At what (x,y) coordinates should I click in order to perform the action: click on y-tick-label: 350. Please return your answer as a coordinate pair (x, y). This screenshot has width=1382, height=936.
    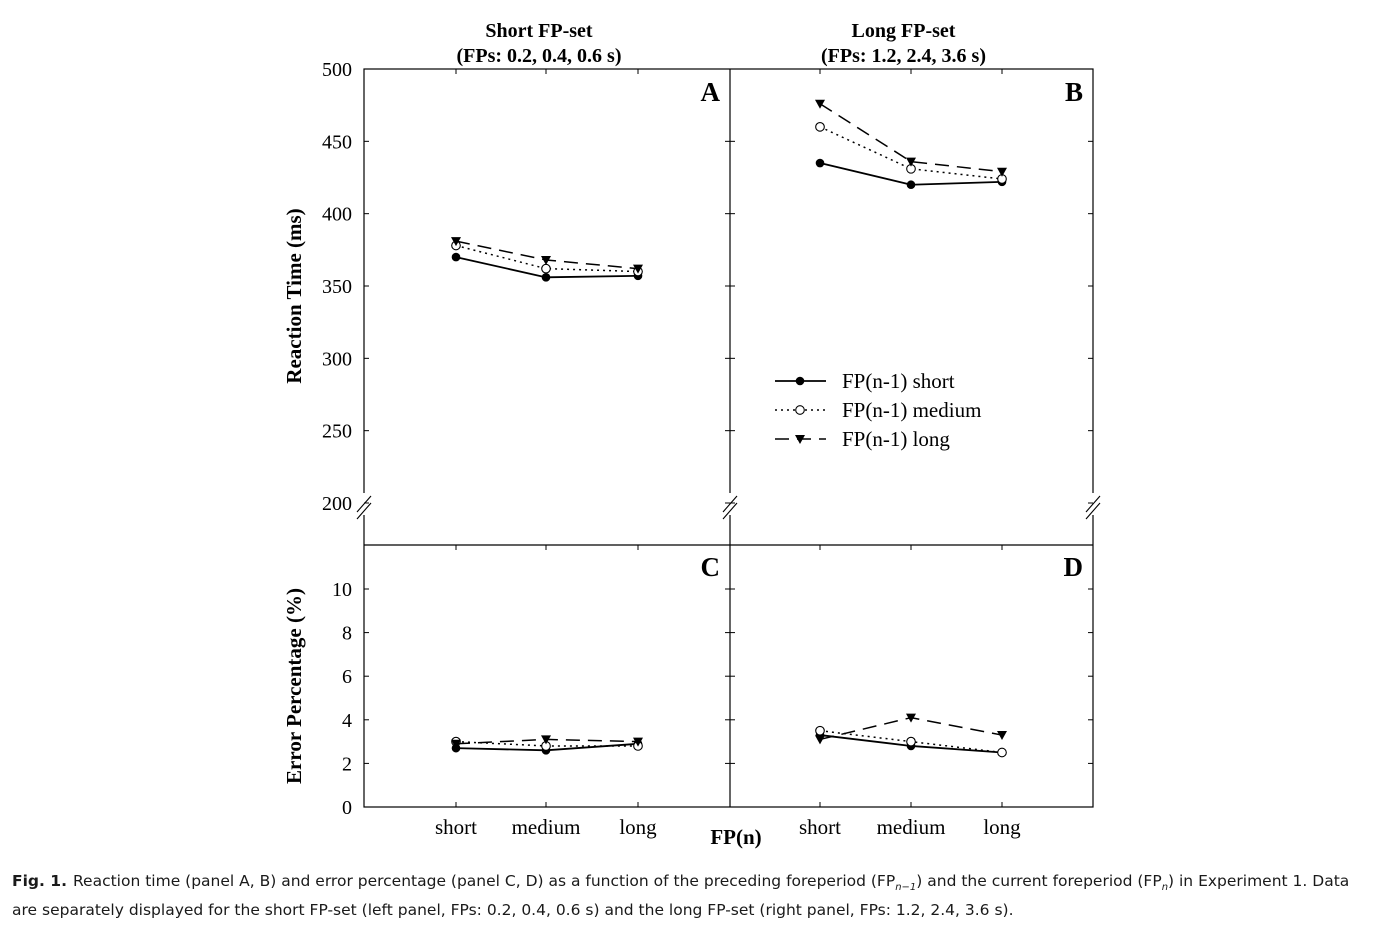
    Looking at the image, I should click on (337, 287).